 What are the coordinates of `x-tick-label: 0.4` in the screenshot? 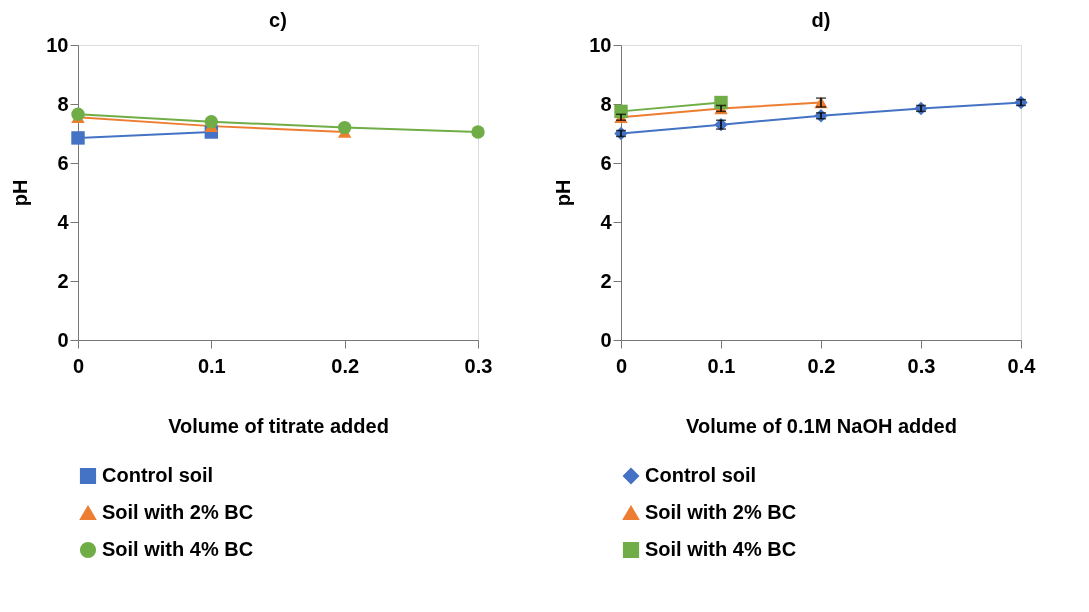 It's located at (1022, 365).